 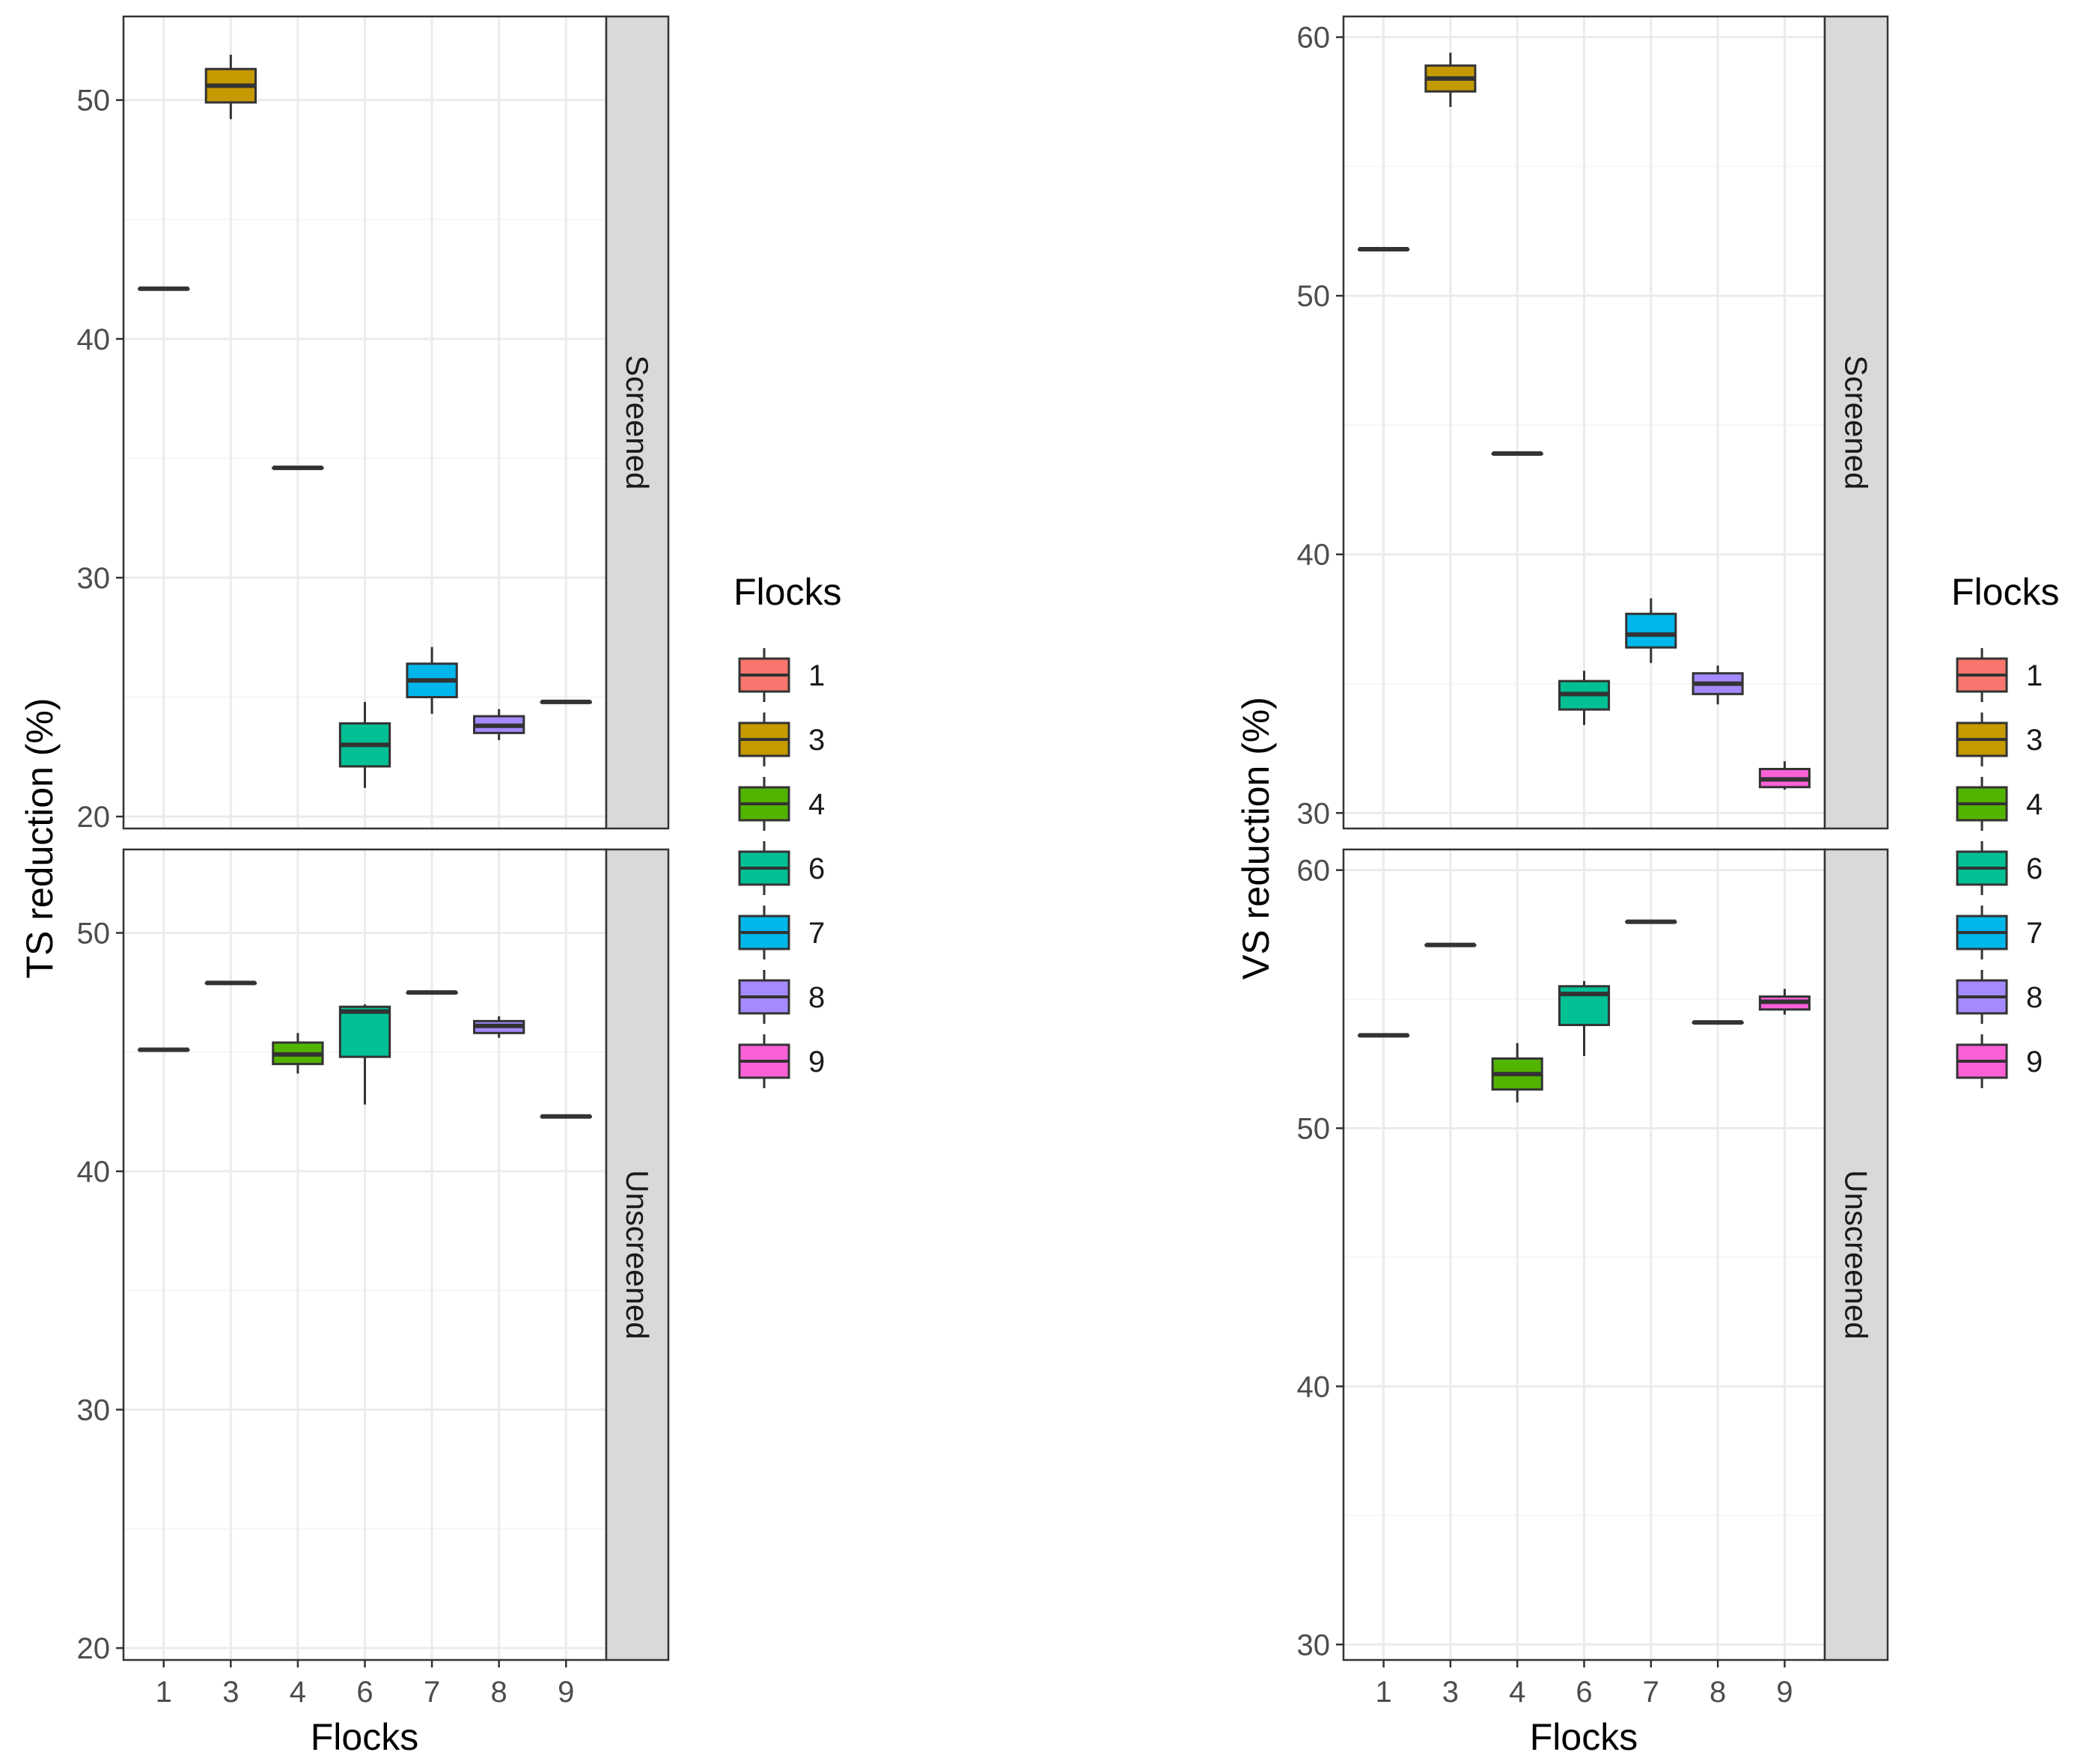 I want to click on facet-screened: 30 40 50 60 Screened, so click(x=1593, y=423).